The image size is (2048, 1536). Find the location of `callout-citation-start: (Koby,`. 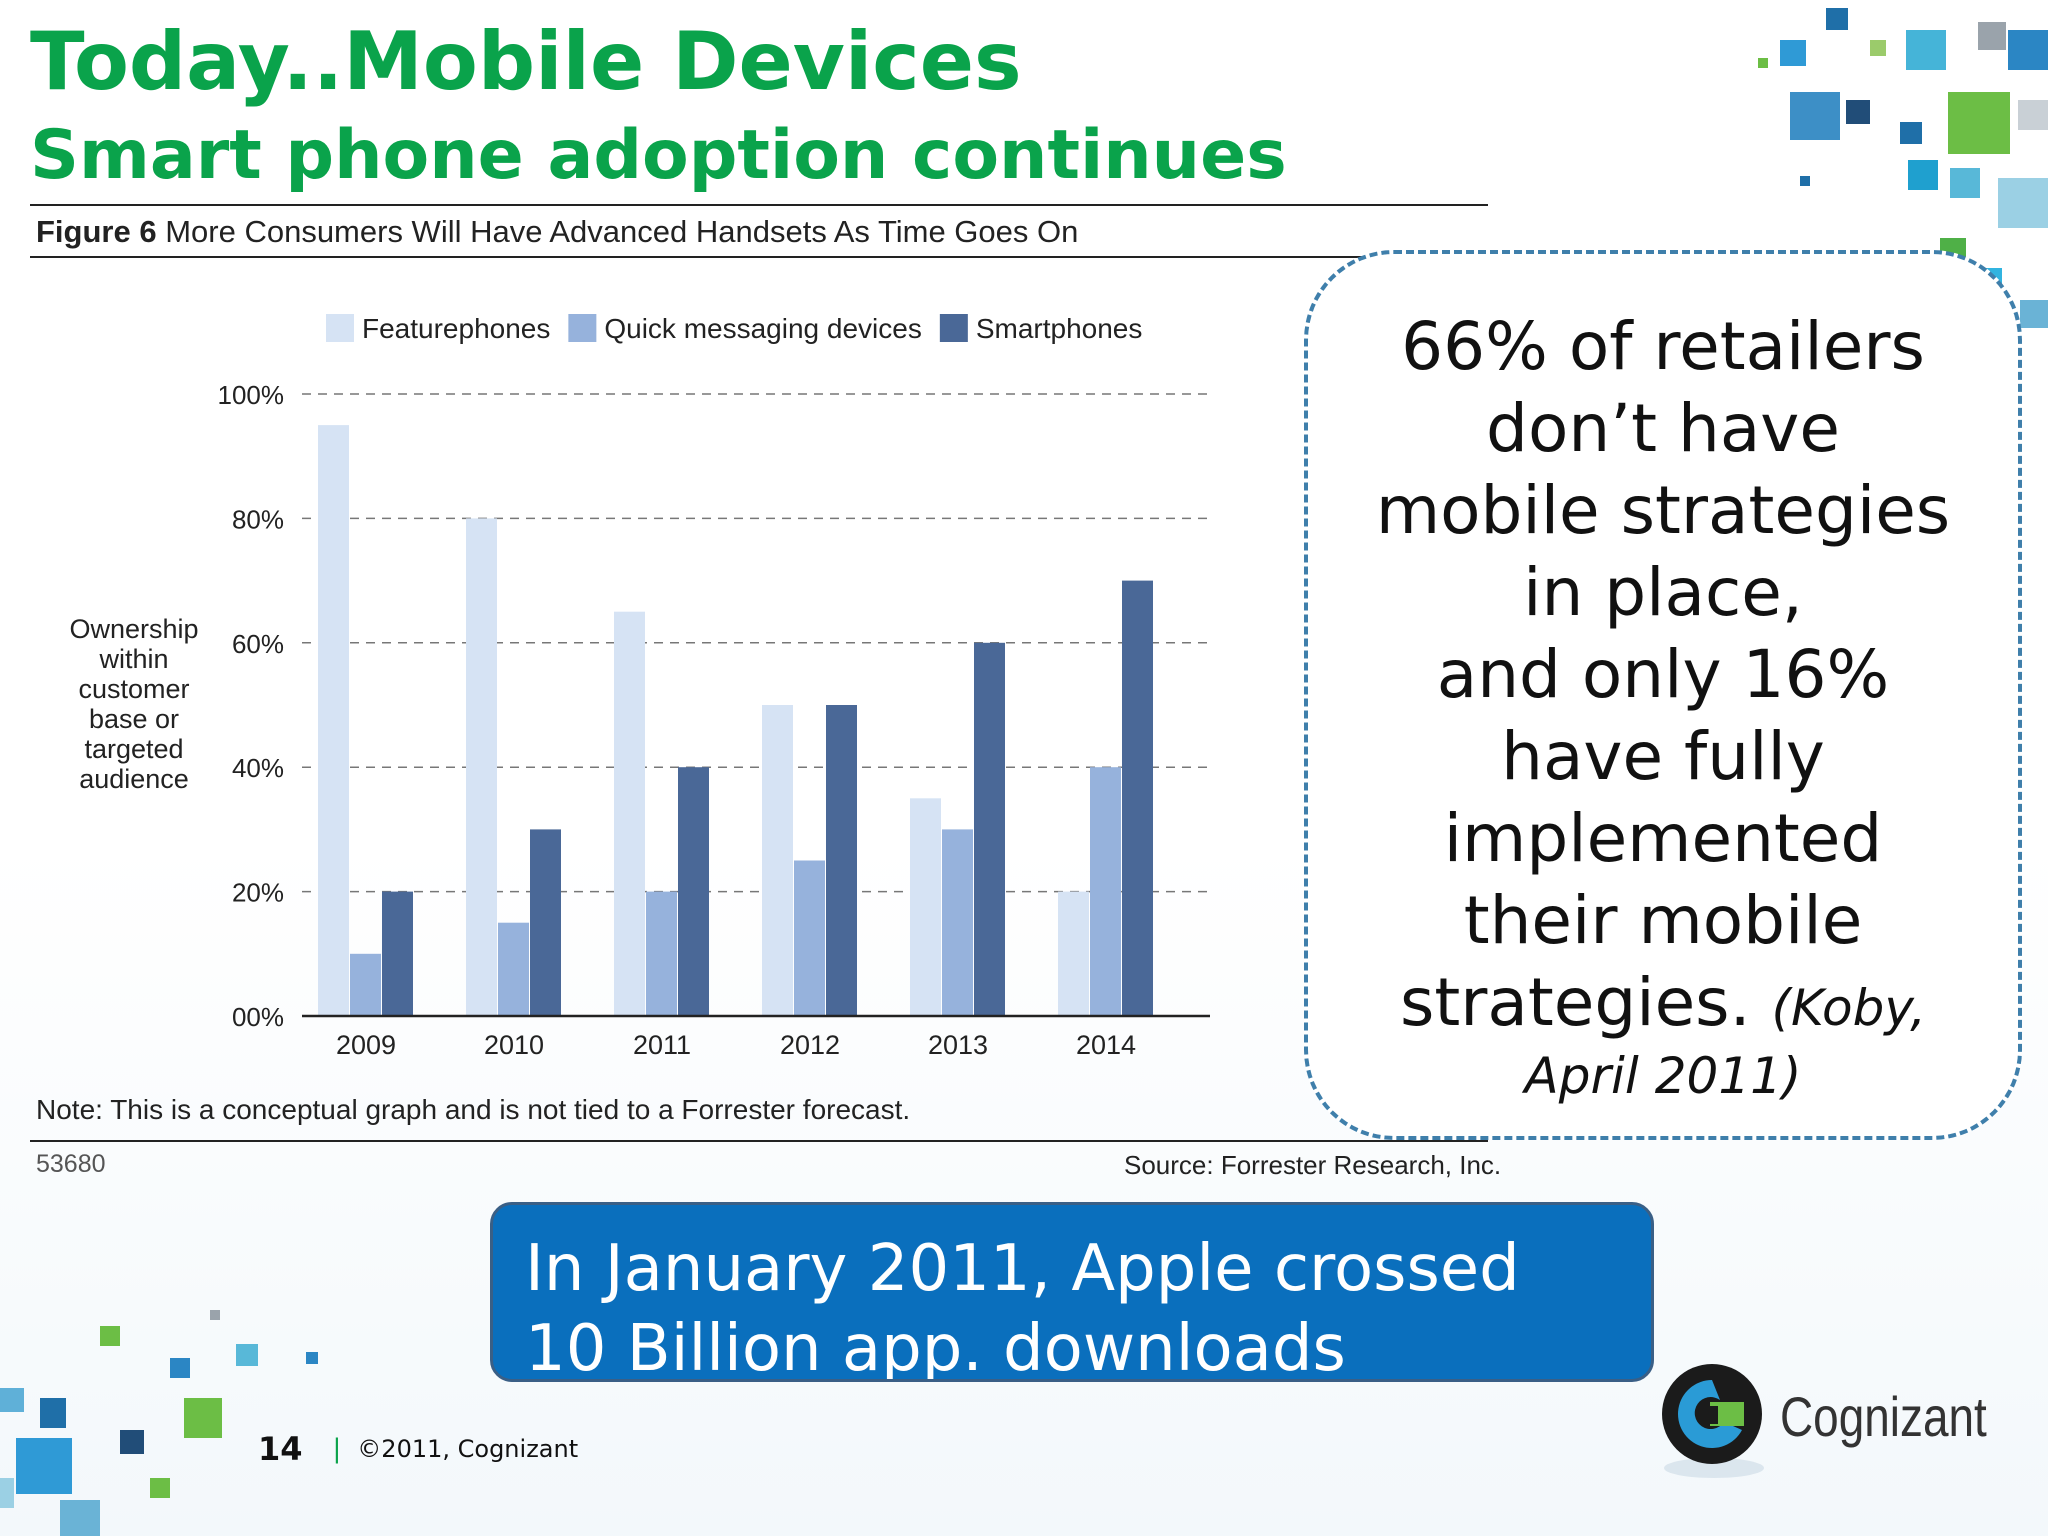

callout-citation-start: (Koby, is located at coordinates (1848, 1008).